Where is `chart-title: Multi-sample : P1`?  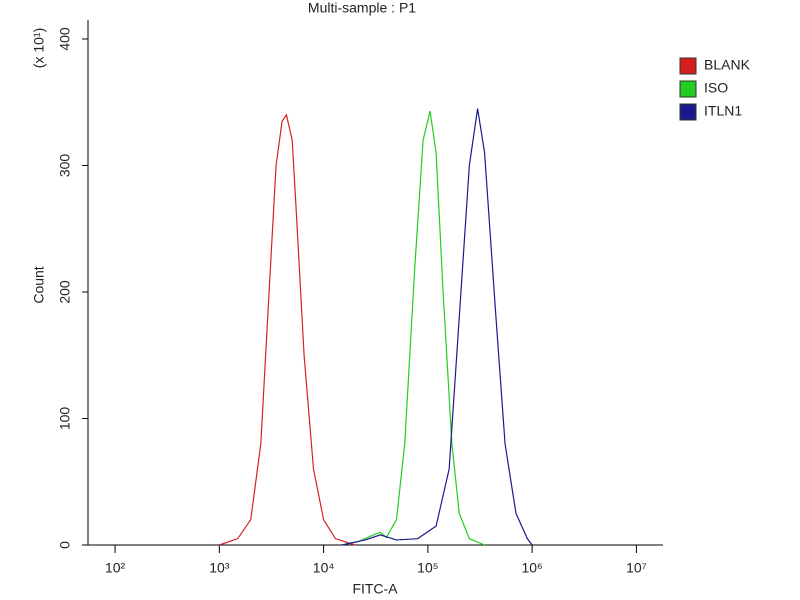
chart-title: Multi-sample : P1 is located at coordinates (362, 8).